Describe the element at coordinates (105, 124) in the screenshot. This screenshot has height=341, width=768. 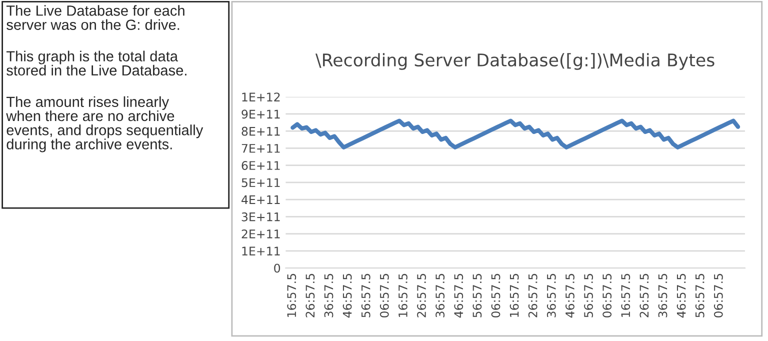
I see `text: The amount rises linearly when there are no archive events, and drops sequentially during the archive events.` at that location.